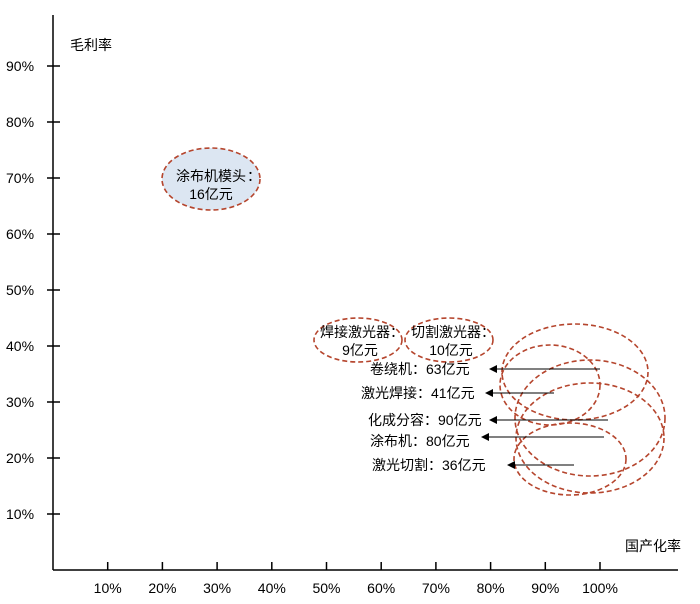 The image size is (700, 604). Describe the element at coordinates (91, 45) in the screenshot. I see `y-axis-title: 毛利率` at that location.